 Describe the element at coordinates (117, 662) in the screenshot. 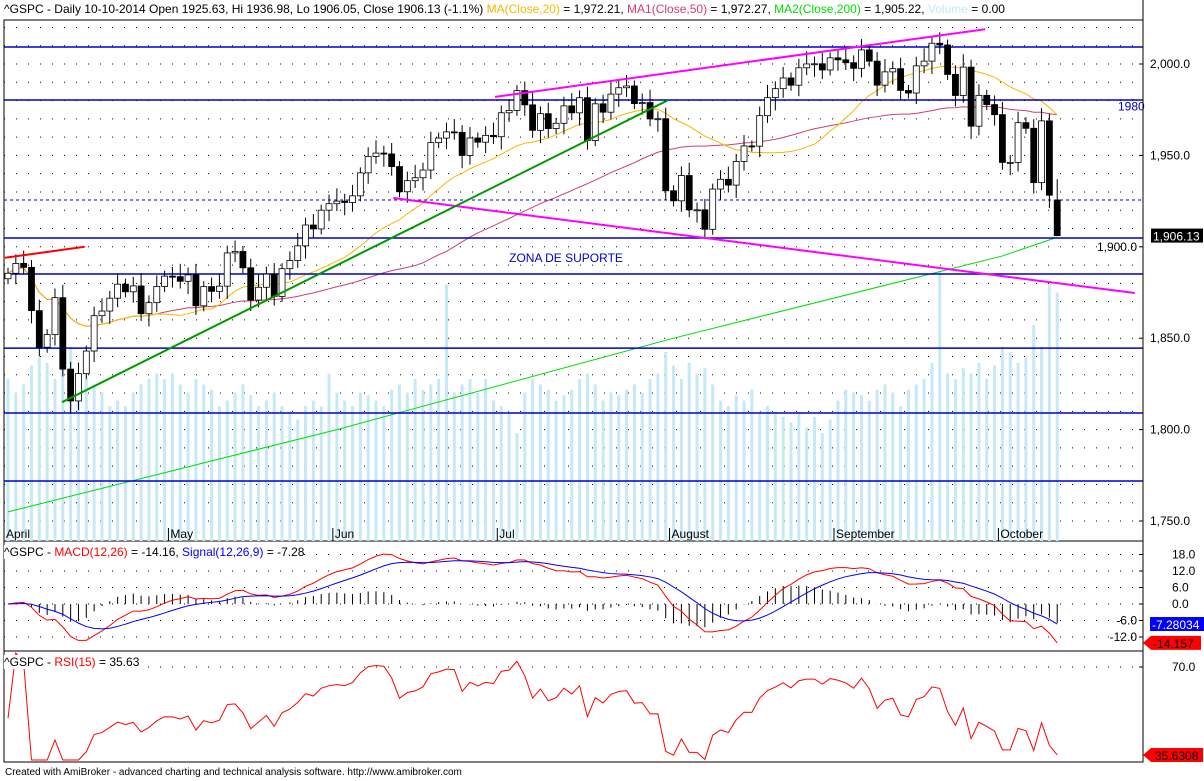

I see `rsi-value: = 35.63` at that location.